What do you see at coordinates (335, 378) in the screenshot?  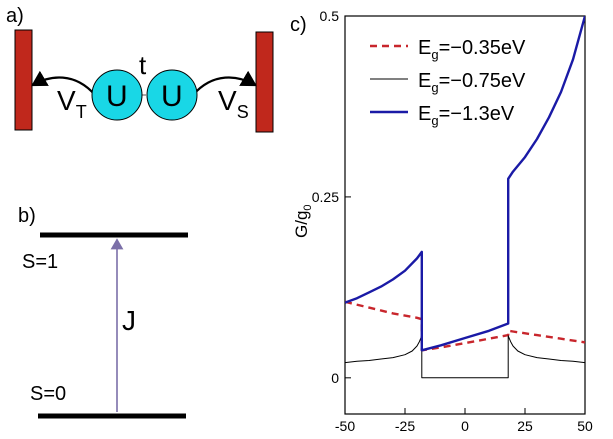 I see `y-tick-label: 0` at bounding box center [335, 378].